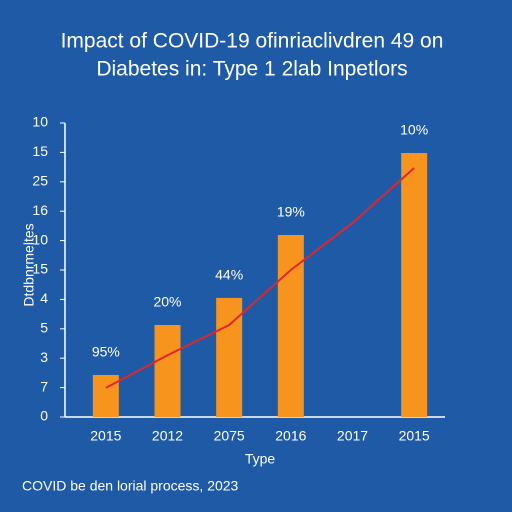 This screenshot has height=512, width=512. What do you see at coordinates (44, 386) in the screenshot?
I see `y-tick-label: 7` at bounding box center [44, 386].